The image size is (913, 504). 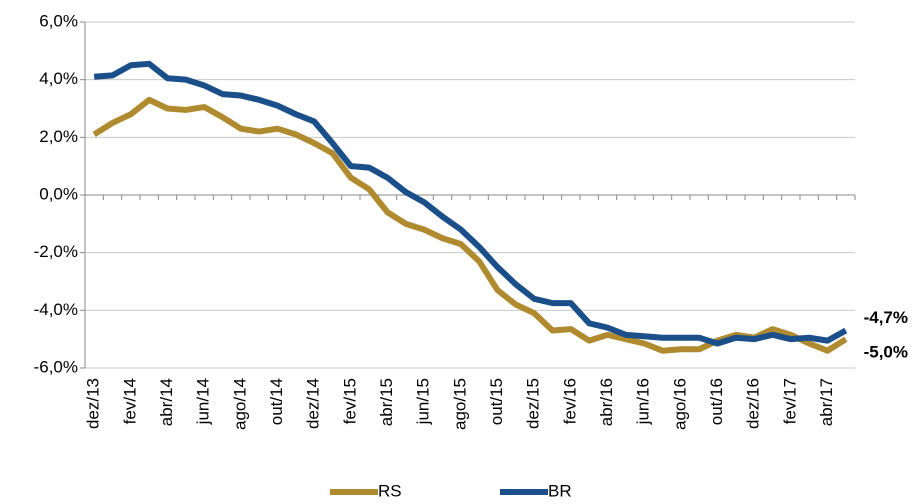 What do you see at coordinates (129, 401) in the screenshot?
I see `x-tick-label: fev/14` at bounding box center [129, 401].